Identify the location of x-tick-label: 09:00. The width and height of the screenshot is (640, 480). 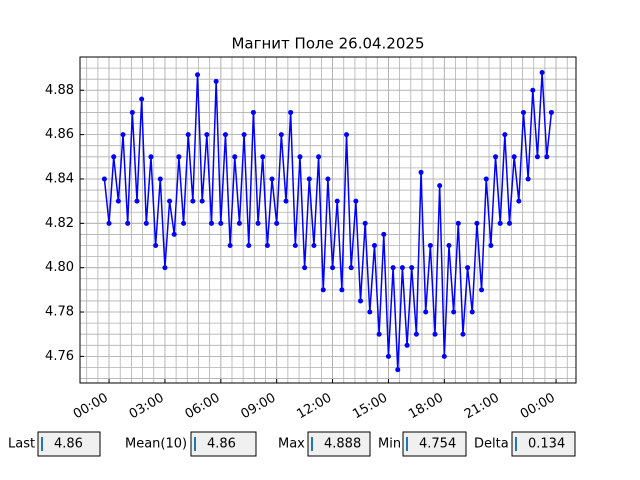
(258, 407).